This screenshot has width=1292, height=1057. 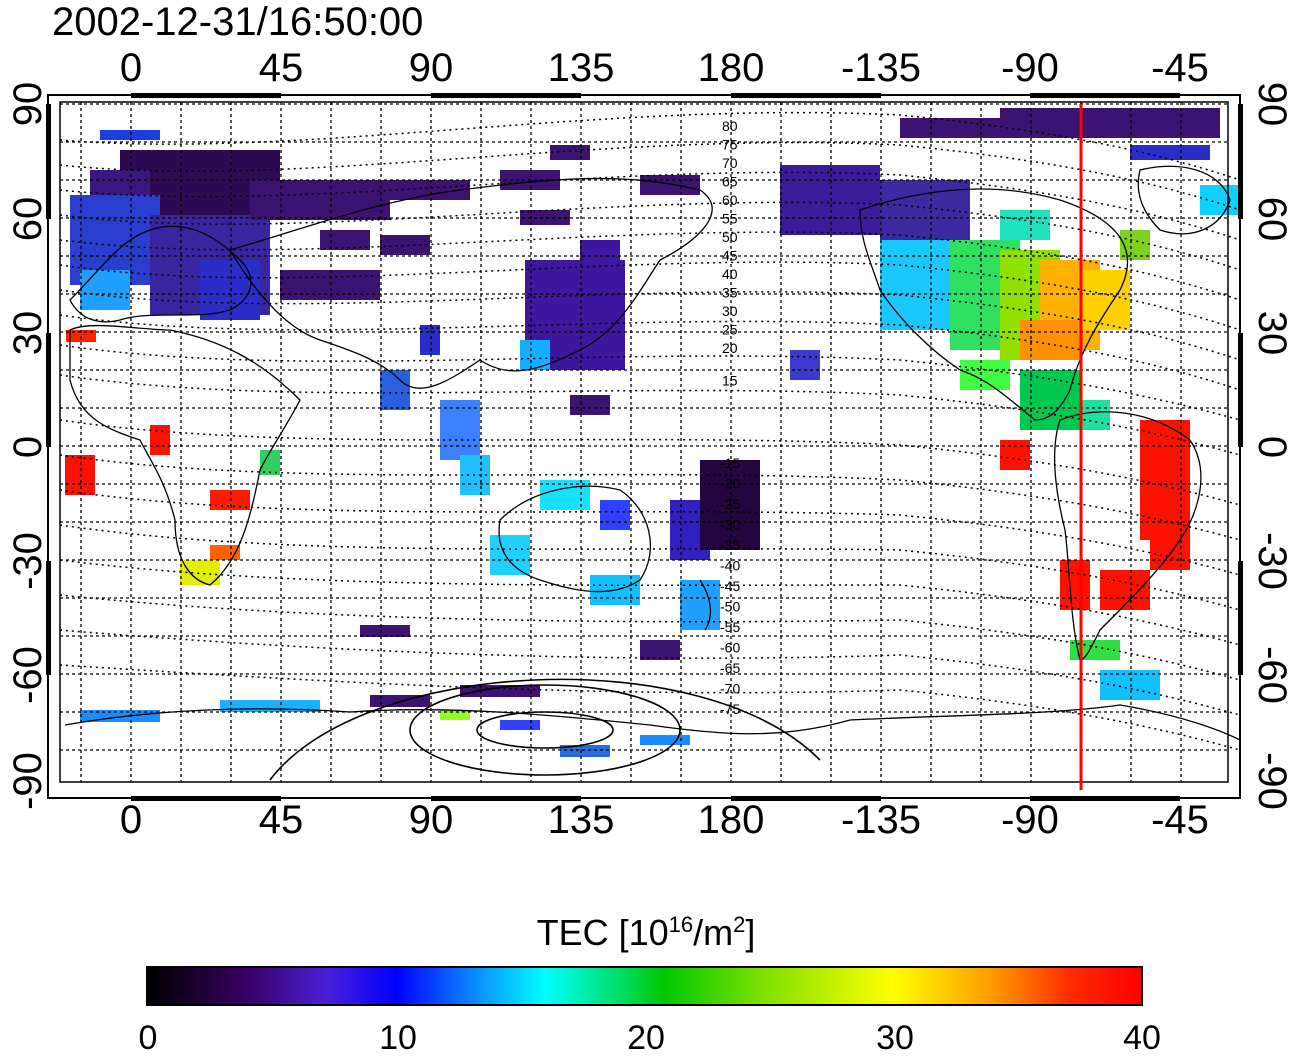 What do you see at coordinates (730, 525) in the screenshot?
I see `contour-label: -30` at bounding box center [730, 525].